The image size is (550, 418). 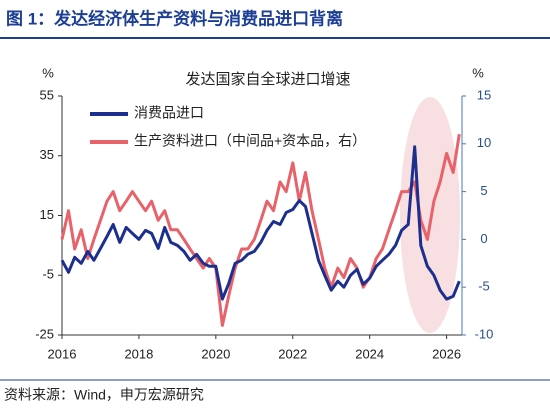 What do you see at coordinates (47, 154) in the screenshot?
I see `y-tick-label: 35` at bounding box center [47, 154].